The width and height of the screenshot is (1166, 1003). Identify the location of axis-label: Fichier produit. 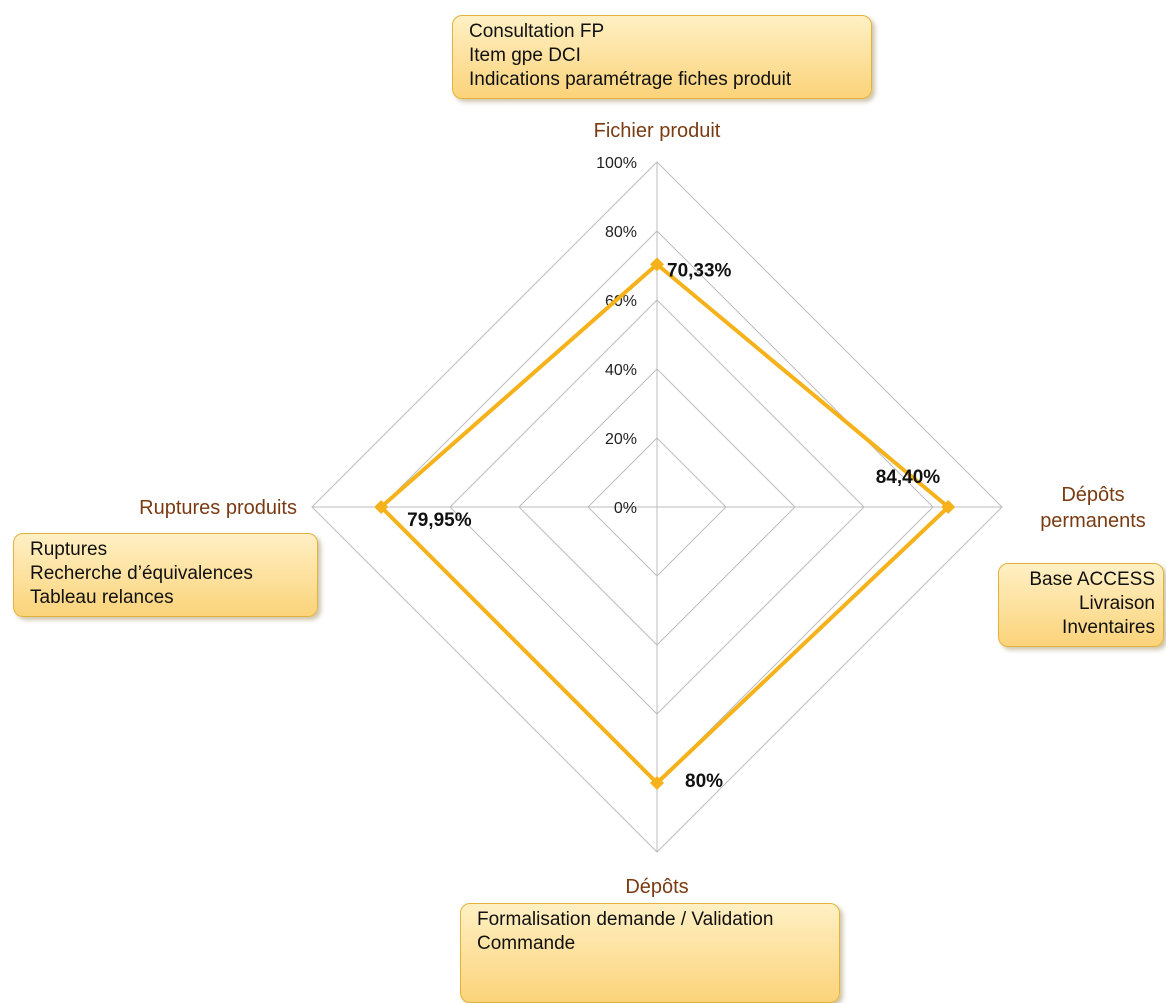
(657, 131).